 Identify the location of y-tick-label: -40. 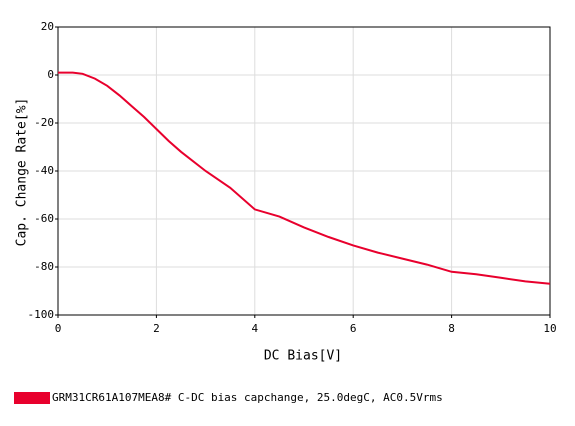
(44, 170).